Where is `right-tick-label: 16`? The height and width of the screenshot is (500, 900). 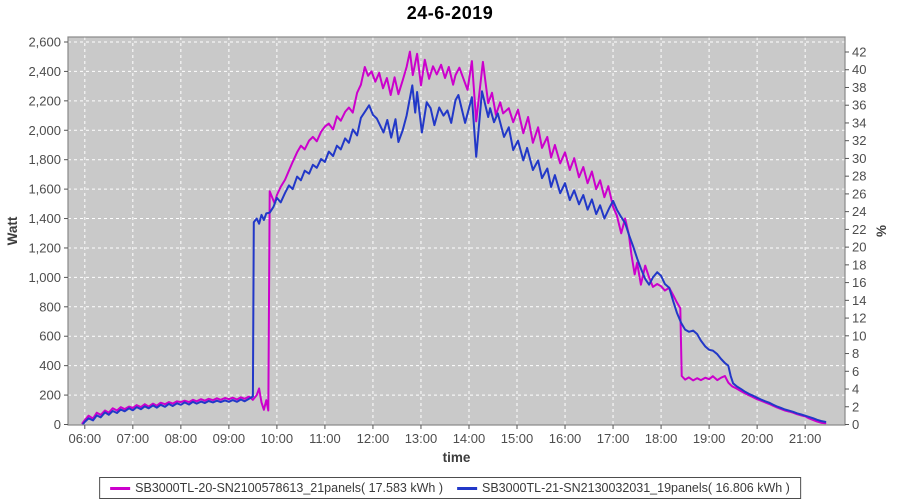 right-tick-label: 16 is located at coordinates (859, 282).